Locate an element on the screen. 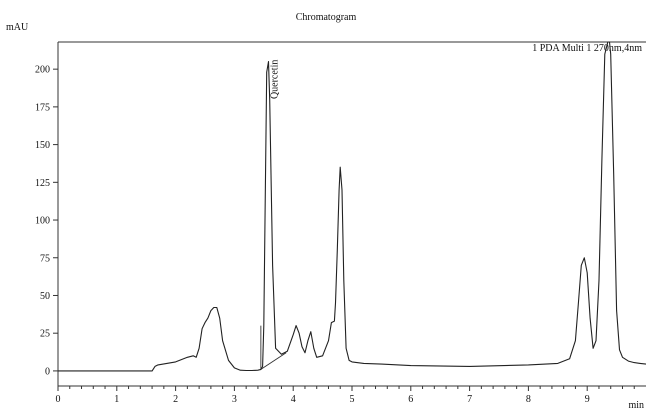 This screenshot has width=646, height=409. y-tick-label: 175 is located at coordinates (42, 107).